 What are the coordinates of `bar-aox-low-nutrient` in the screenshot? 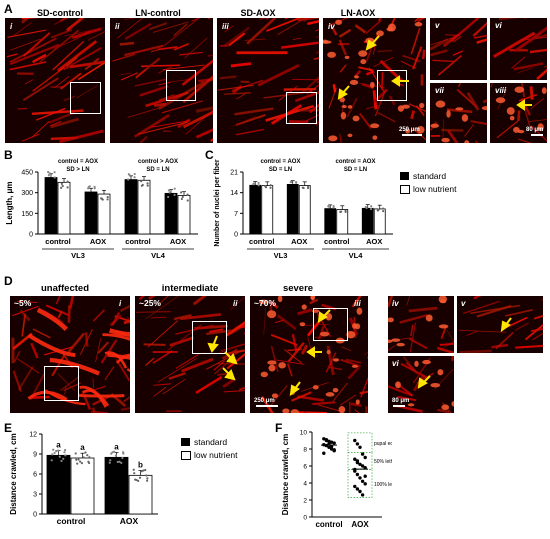 It's located at (104, 214).